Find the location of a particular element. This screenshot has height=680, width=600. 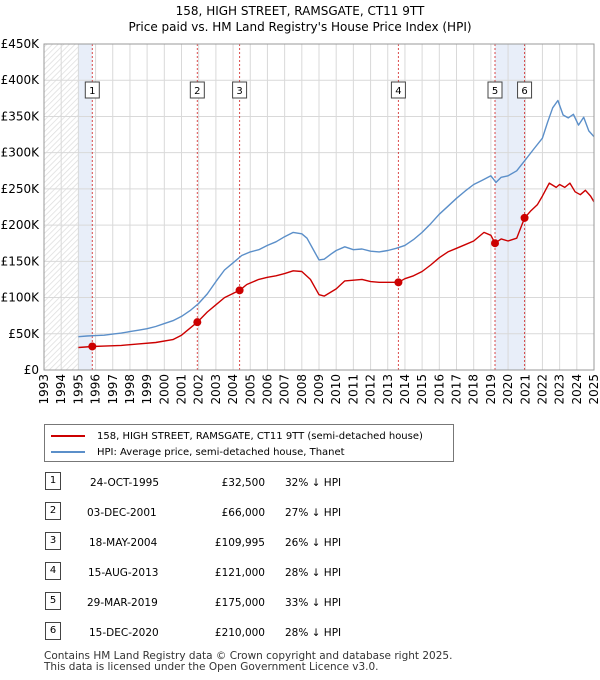

x-tick-label: 2021 is located at coordinates (525, 389).